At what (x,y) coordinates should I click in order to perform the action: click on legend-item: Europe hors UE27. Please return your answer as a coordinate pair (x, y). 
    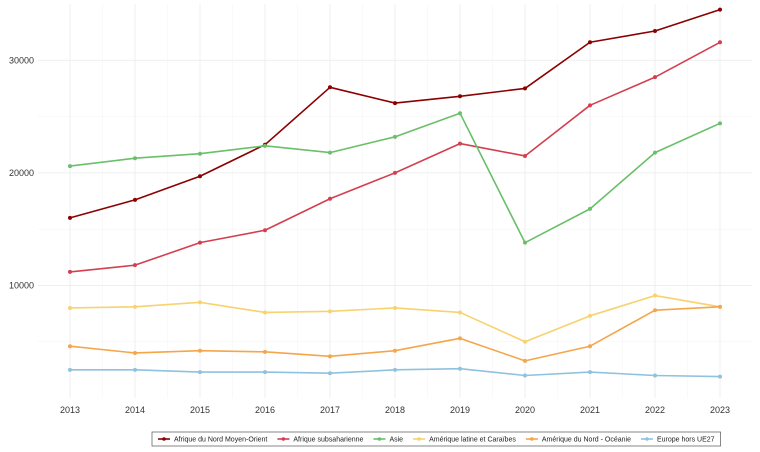
    Looking at the image, I should click on (677, 440).